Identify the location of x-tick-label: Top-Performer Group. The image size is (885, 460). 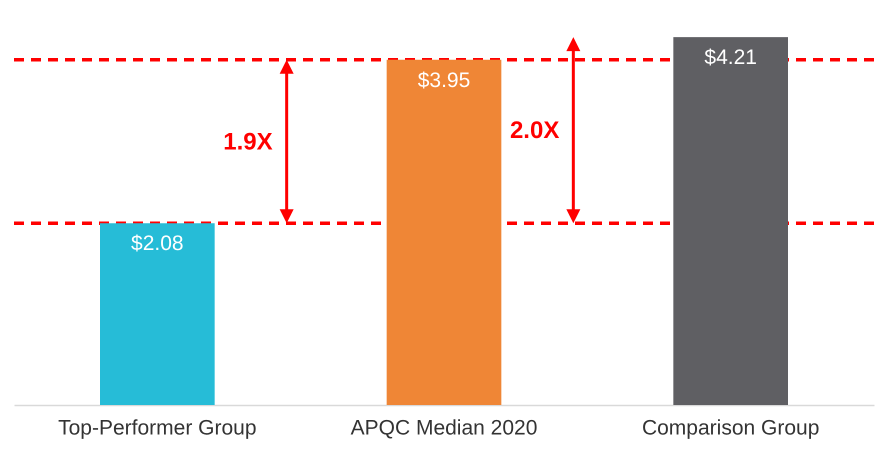
(157, 428).